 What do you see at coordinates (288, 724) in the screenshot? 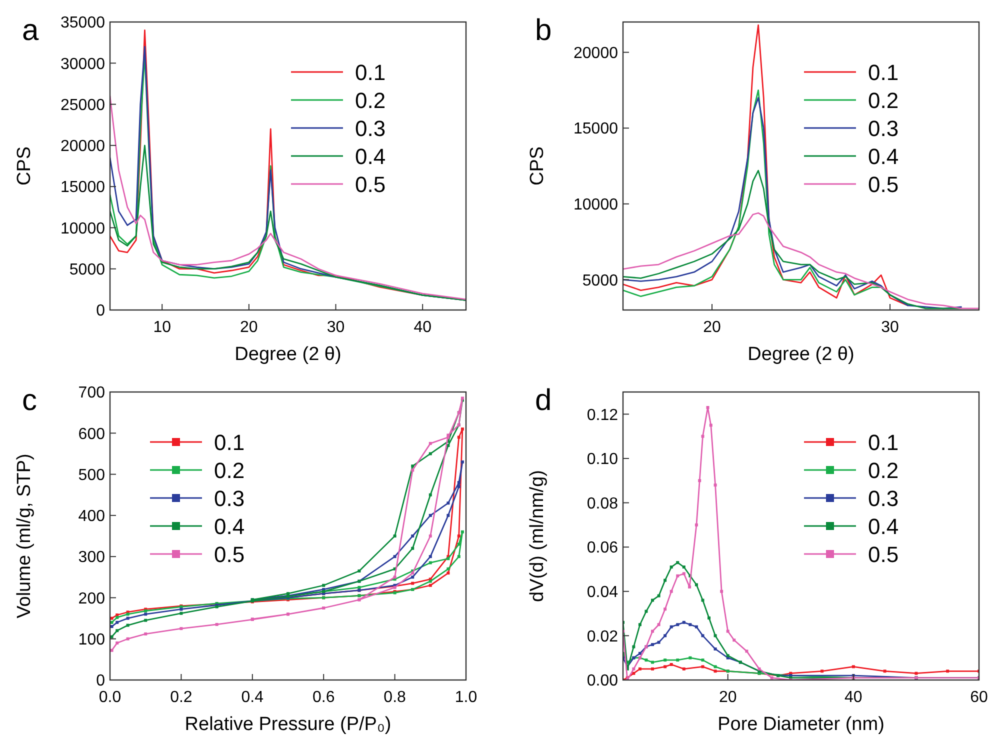
I see `x-axis-title: Relative Pressure (P/P₀)` at bounding box center [288, 724].